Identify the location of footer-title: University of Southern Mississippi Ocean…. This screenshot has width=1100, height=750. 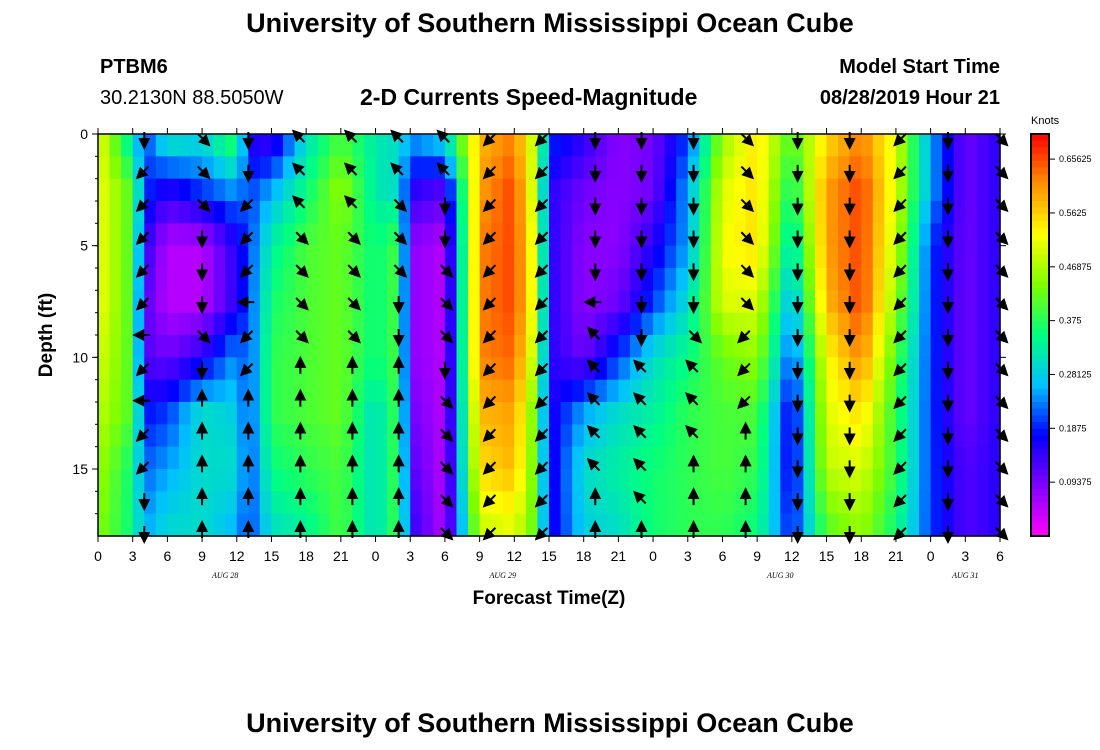
(550, 723).